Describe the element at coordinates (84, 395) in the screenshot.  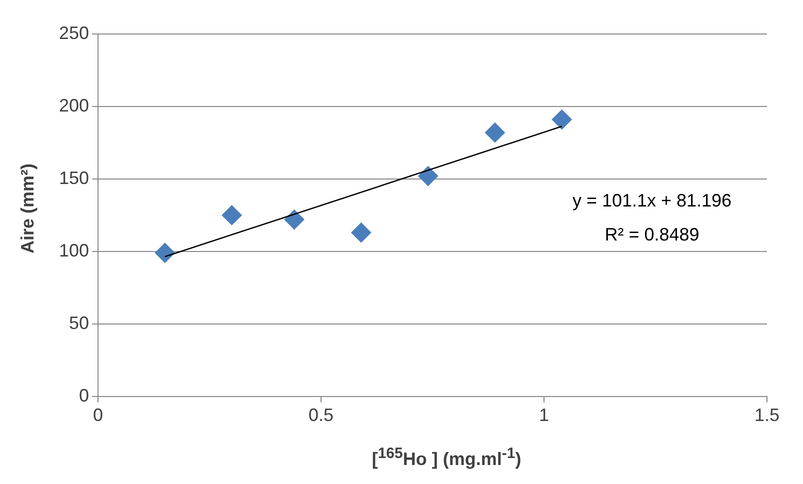
I see `y-tick-label: 0` at that location.